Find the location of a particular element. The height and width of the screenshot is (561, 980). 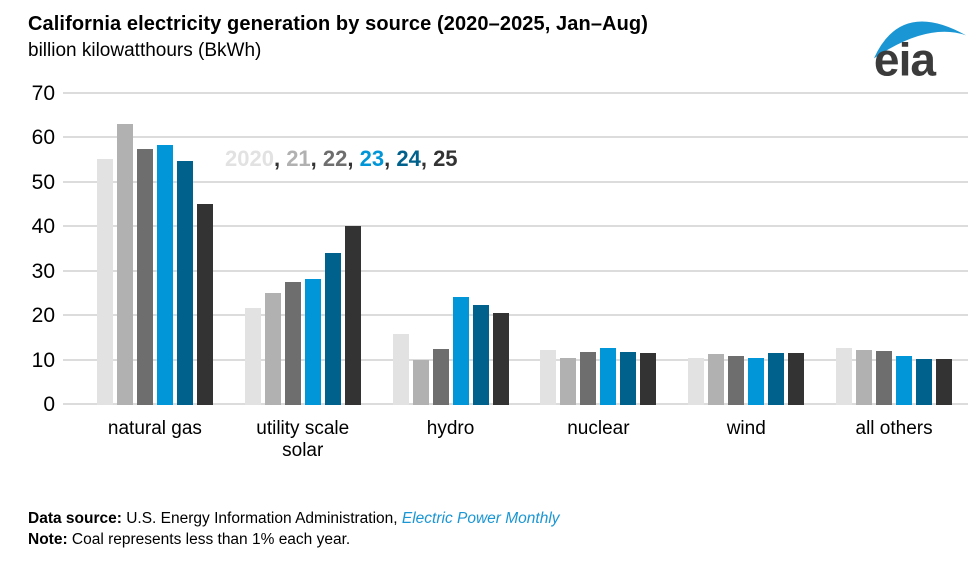

bar-24-wind is located at coordinates (776, 378).